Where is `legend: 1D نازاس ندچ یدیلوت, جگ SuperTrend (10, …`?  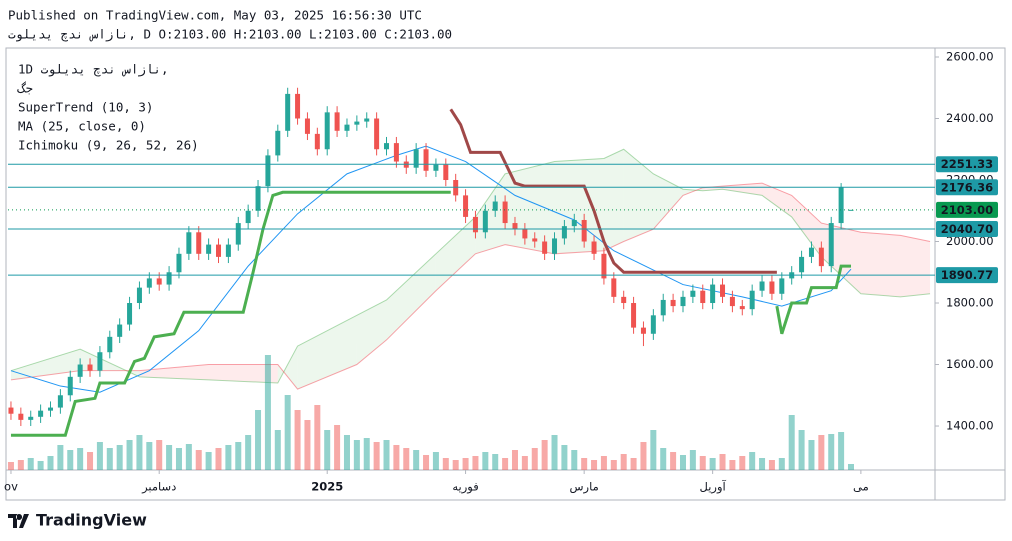
legend: 1D نازاس ندچ یدیلوت, جگ SuperTrend (10, … is located at coordinates (108, 107).